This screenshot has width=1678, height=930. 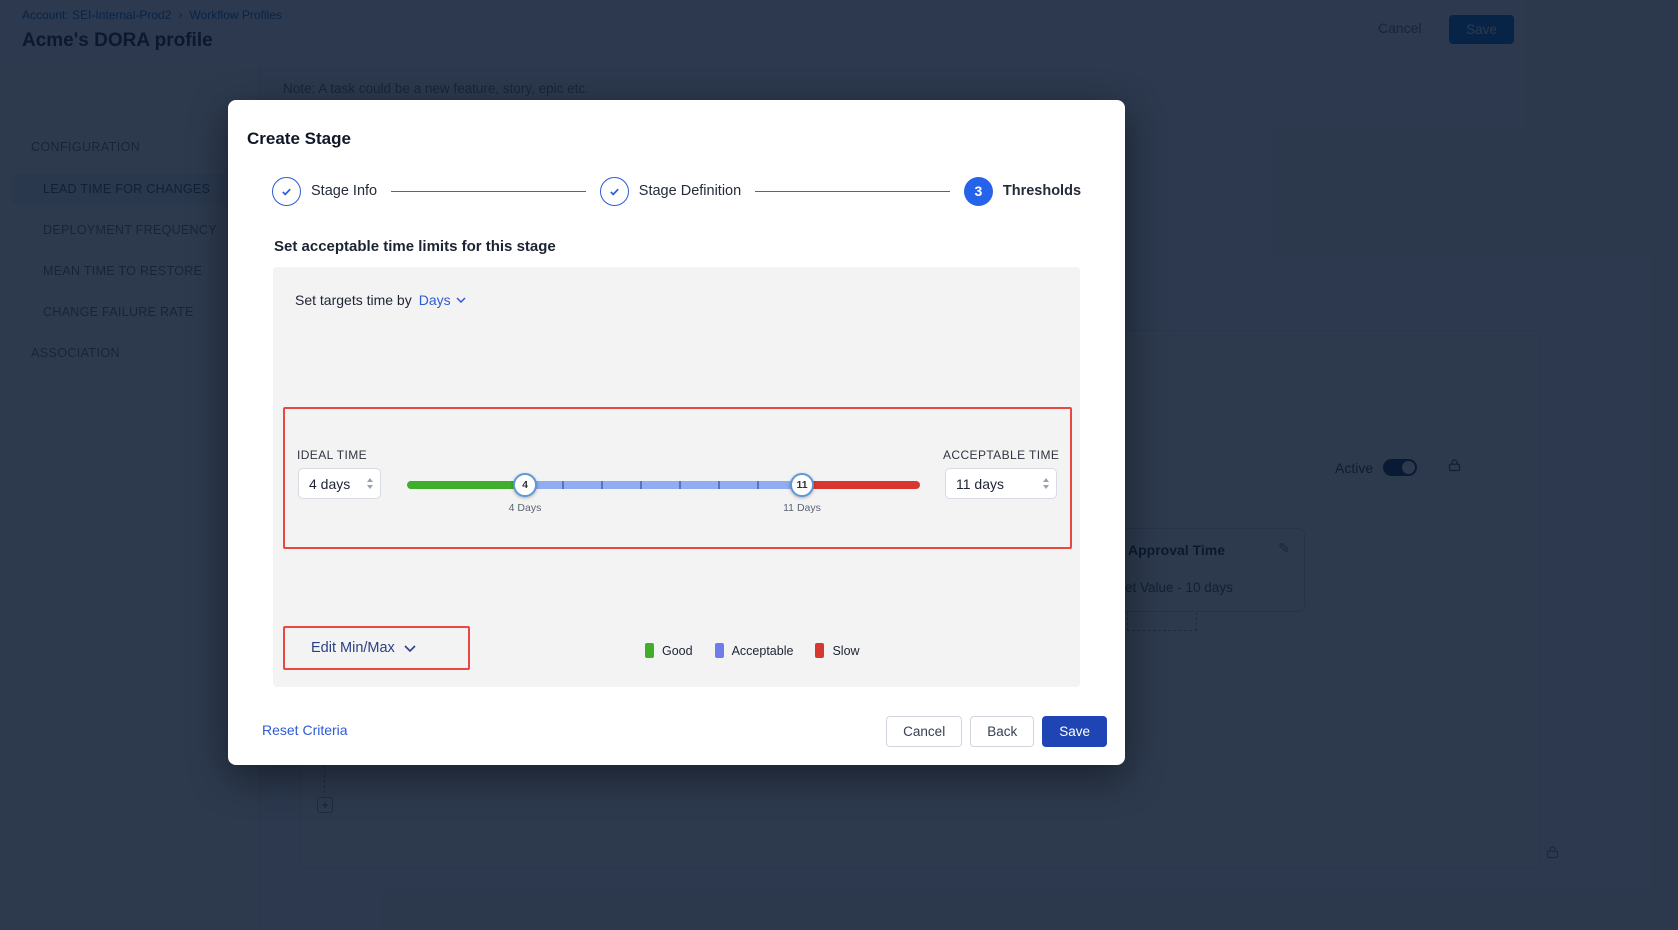 What do you see at coordinates (978, 191) in the screenshot?
I see `step-number-badge: 3` at bounding box center [978, 191].